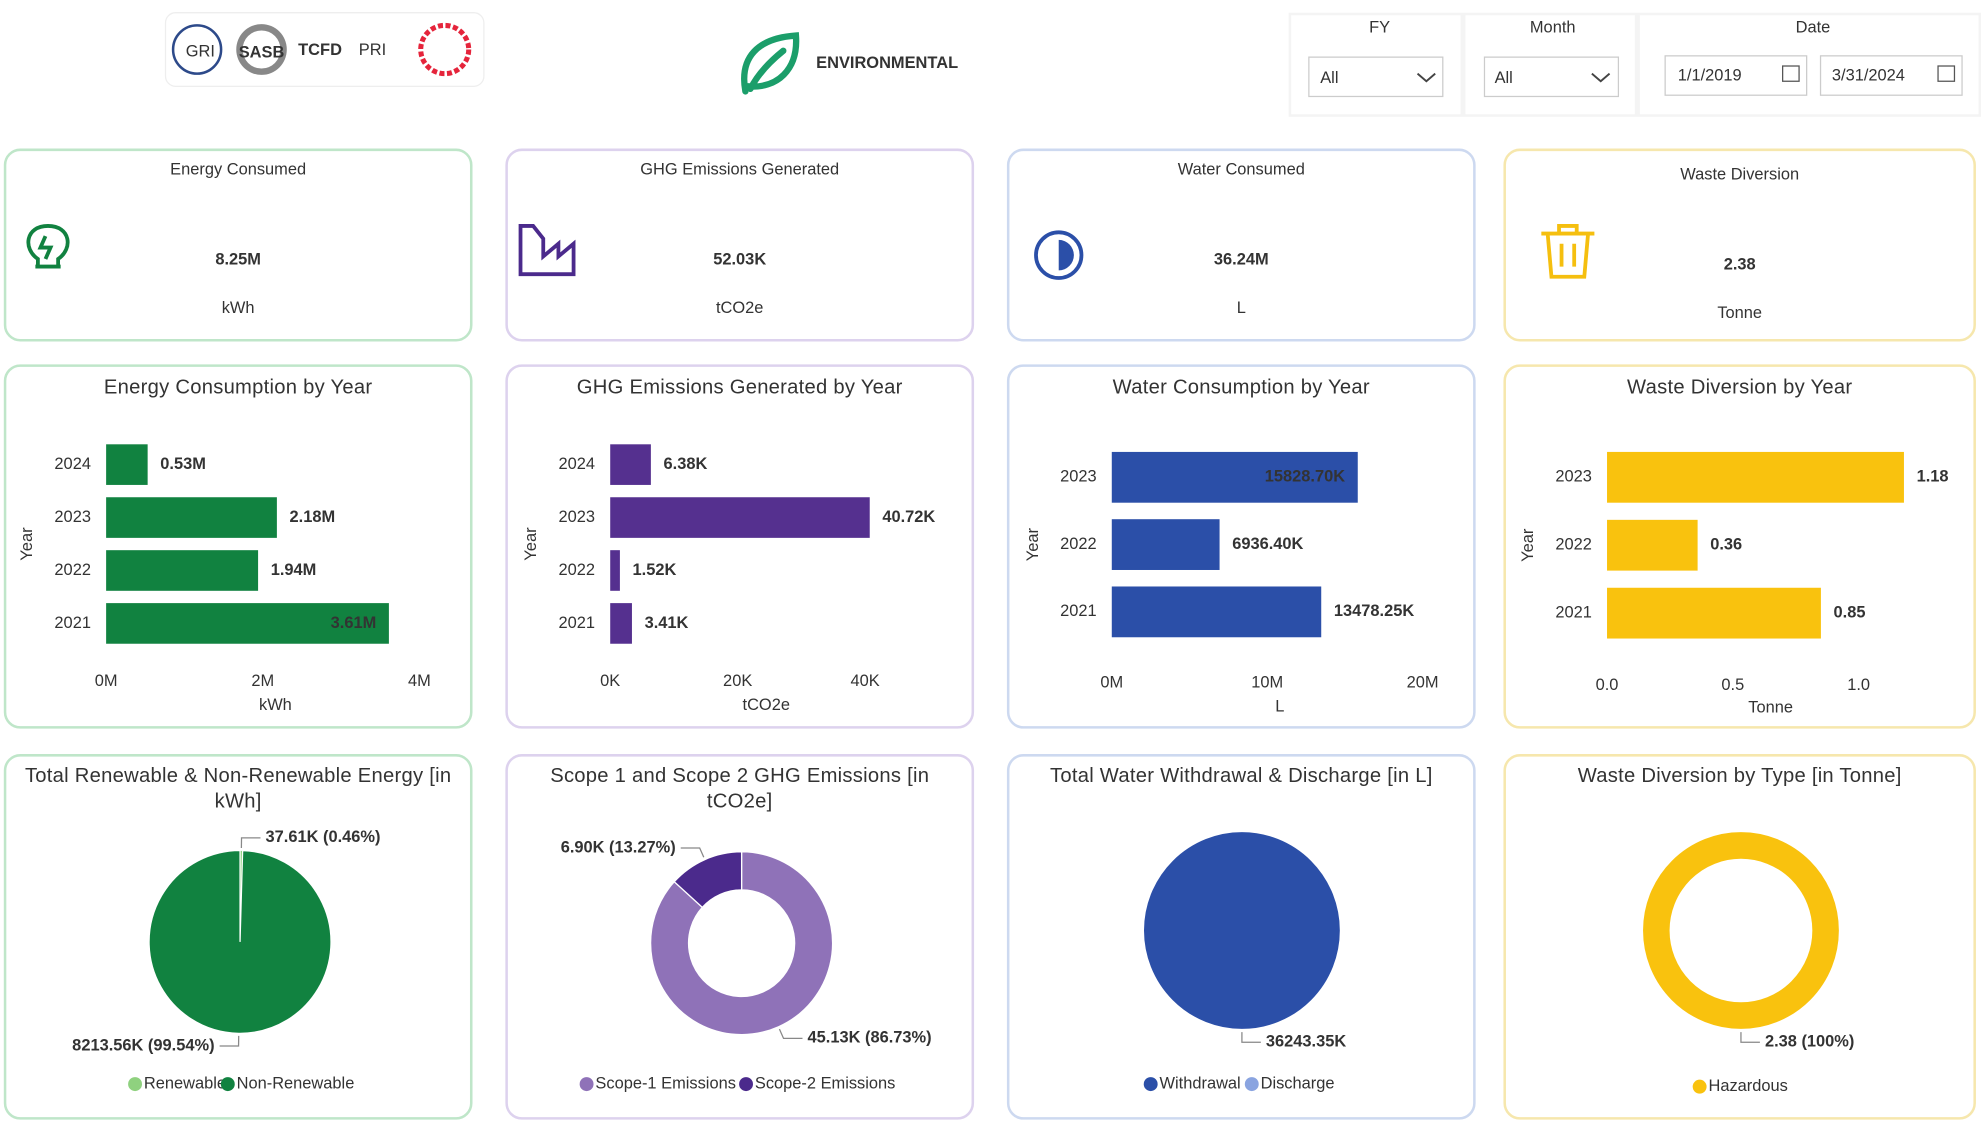 The height and width of the screenshot is (1126, 1981). What do you see at coordinates (1267, 544) in the screenshot?
I see `data-label: 6936.40K` at bounding box center [1267, 544].